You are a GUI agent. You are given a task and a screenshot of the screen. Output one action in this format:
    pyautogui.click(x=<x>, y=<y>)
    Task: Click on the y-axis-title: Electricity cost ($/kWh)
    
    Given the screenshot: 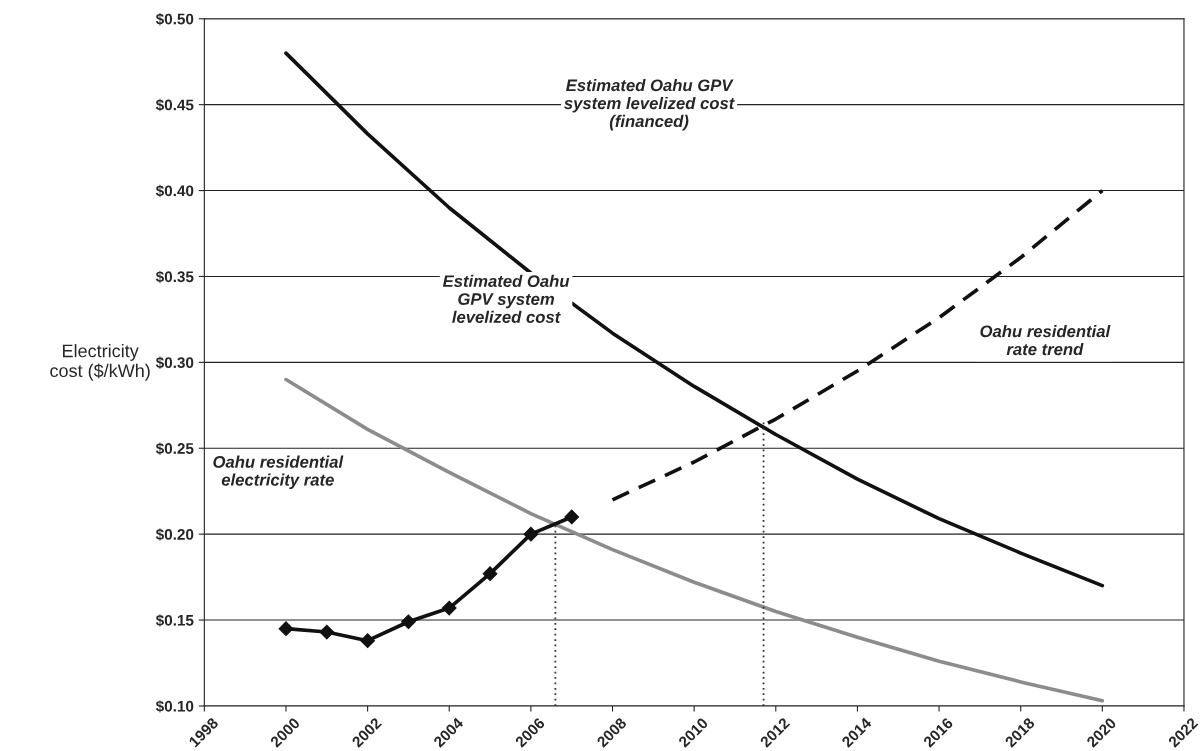 What is the action you would take?
    pyautogui.click(x=100, y=362)
    